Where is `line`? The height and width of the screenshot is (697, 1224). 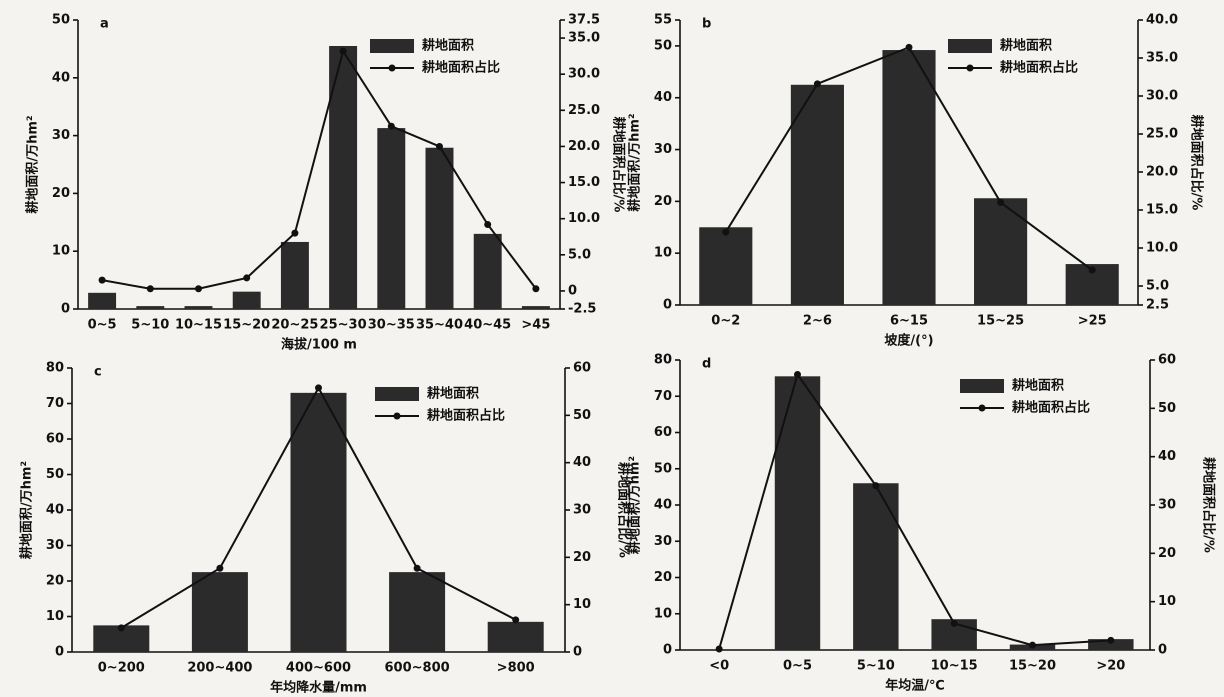
line is located at coordinates (319, 169).